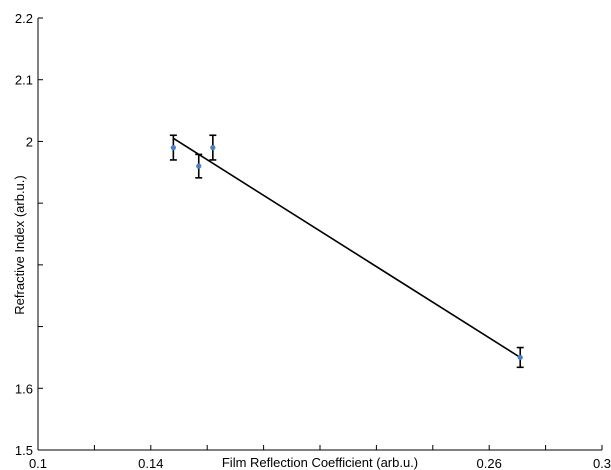  What do you see at coordinates (150, 463) in the screenshot?
I see `x-tick-label: 0.14` at bounding box center [150, 463].